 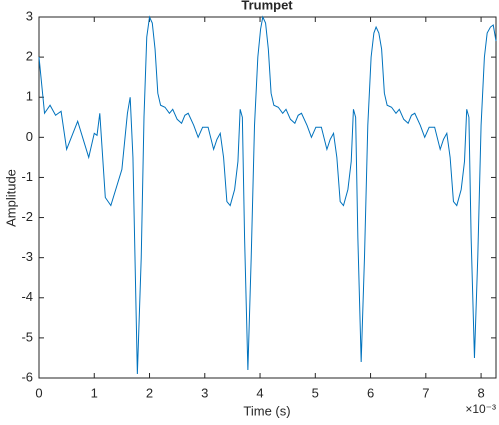 I want to click on x-tick-label: 4, so click(x=259, y=392).